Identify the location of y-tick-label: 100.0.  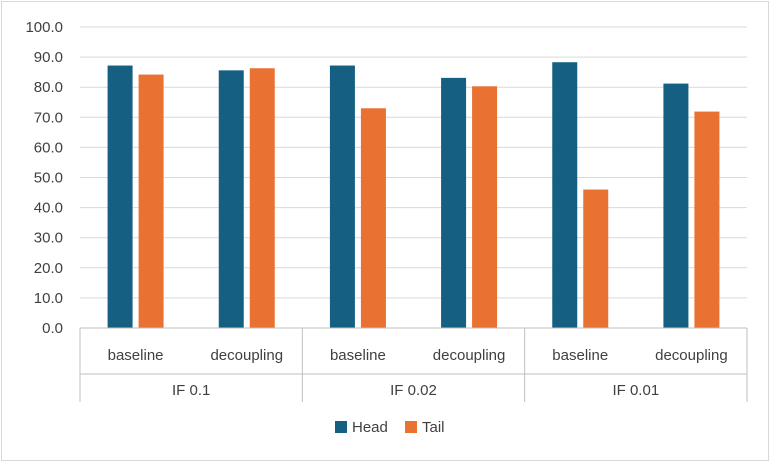
(44, 27).